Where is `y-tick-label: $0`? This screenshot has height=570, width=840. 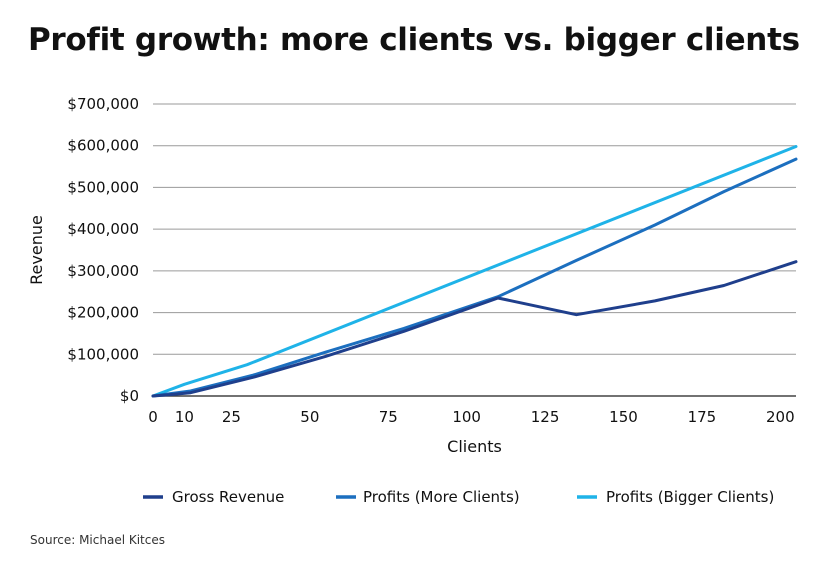 y-tick-label: $0 is located at coordinates (129, 396).